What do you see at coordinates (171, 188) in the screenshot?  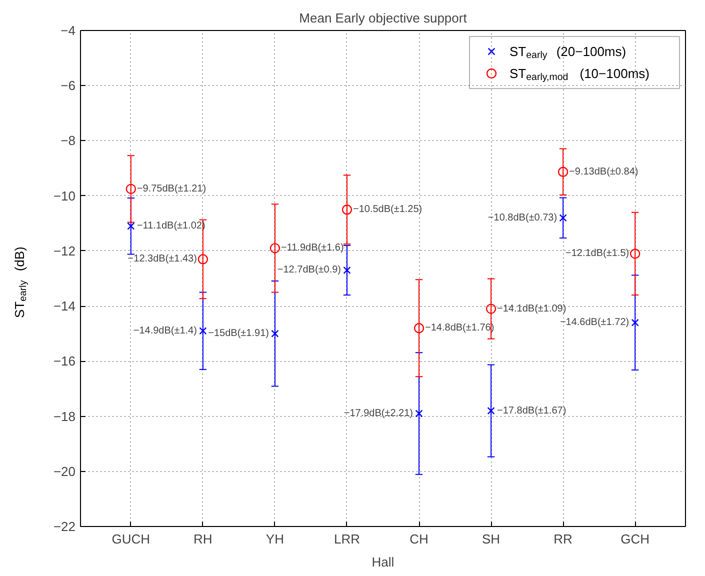 I see `data-label: −9.75dB(±1.21)` at bounding box center [171, 188].